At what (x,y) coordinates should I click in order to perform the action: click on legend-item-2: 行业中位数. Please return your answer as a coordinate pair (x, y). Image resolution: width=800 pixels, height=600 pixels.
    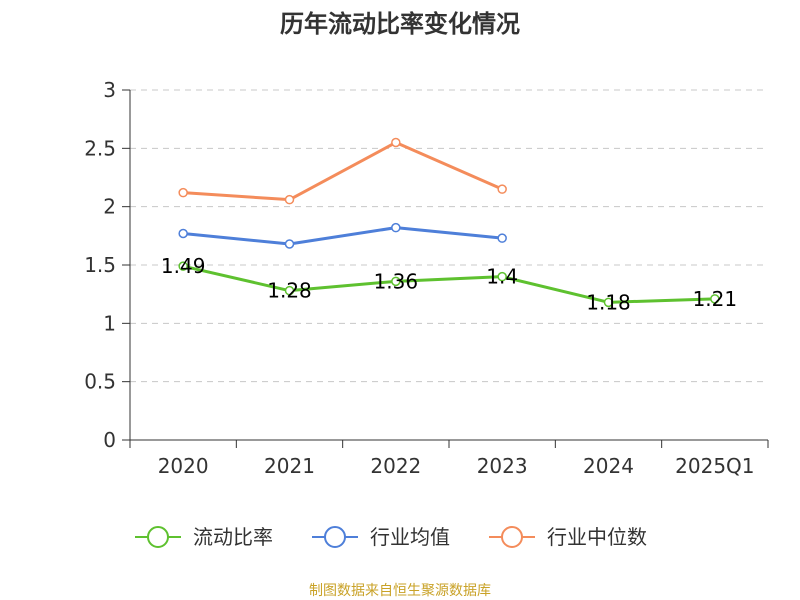
    Looking at the image, I should click on (568, 537).